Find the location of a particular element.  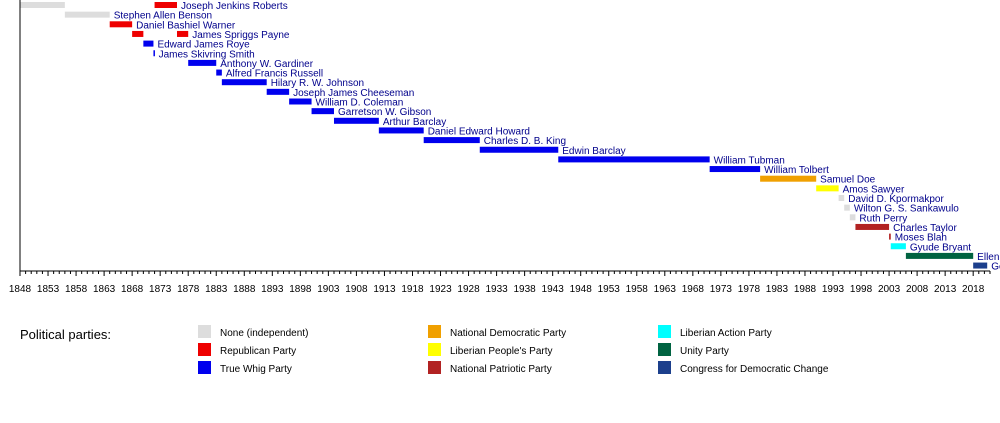

president-name-label: Samuel Doe is located at coordinates (847, 180).